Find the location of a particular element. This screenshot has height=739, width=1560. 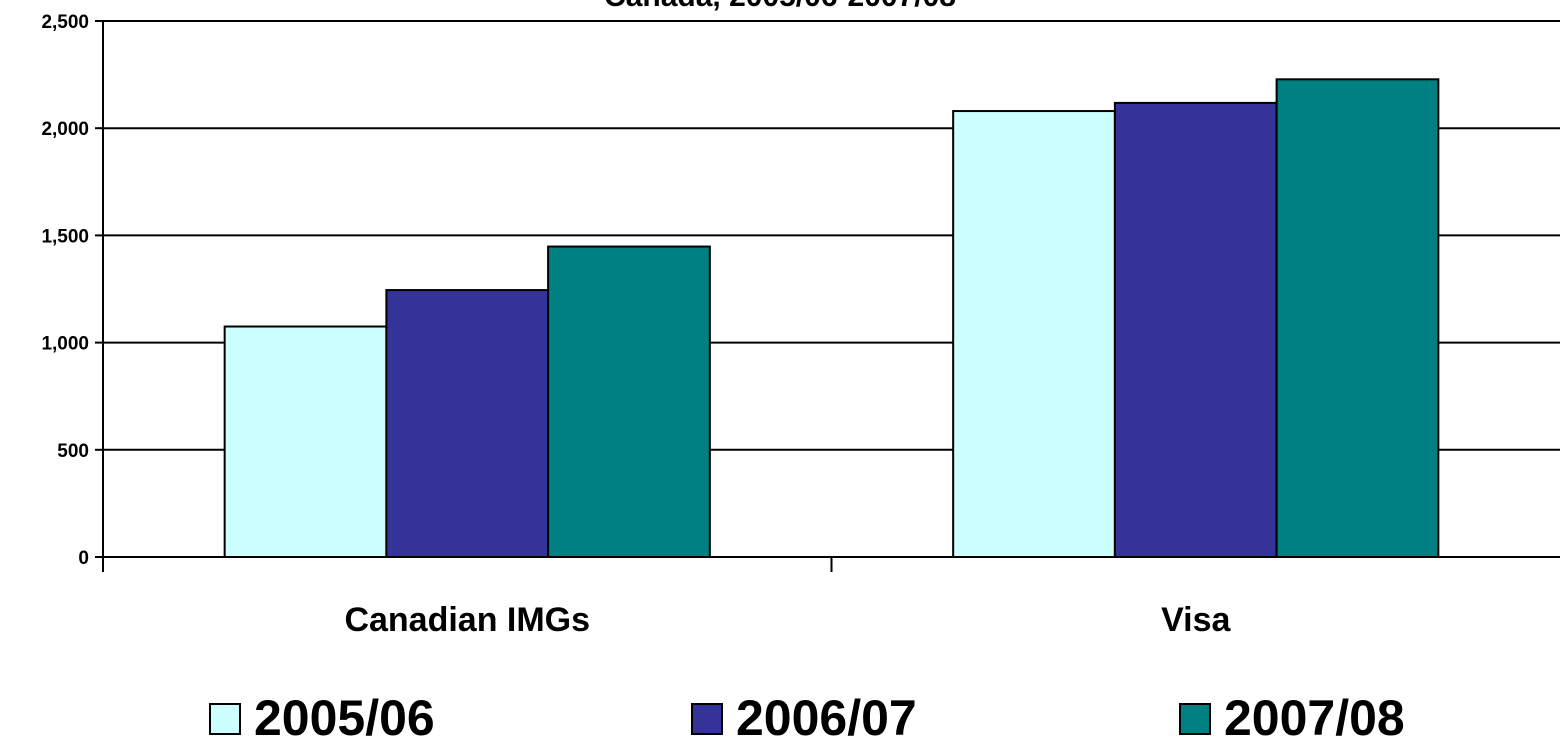

y-tick-label-4: 2,000 is located at coordinates (65, 129).